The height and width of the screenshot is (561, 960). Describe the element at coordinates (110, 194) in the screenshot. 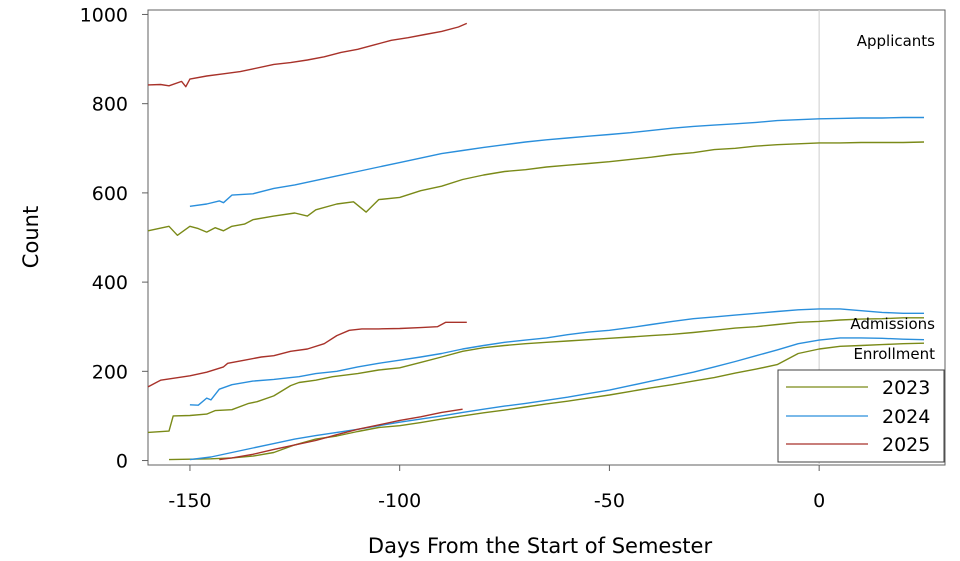

I see `y-tick-label: 600` at that location.